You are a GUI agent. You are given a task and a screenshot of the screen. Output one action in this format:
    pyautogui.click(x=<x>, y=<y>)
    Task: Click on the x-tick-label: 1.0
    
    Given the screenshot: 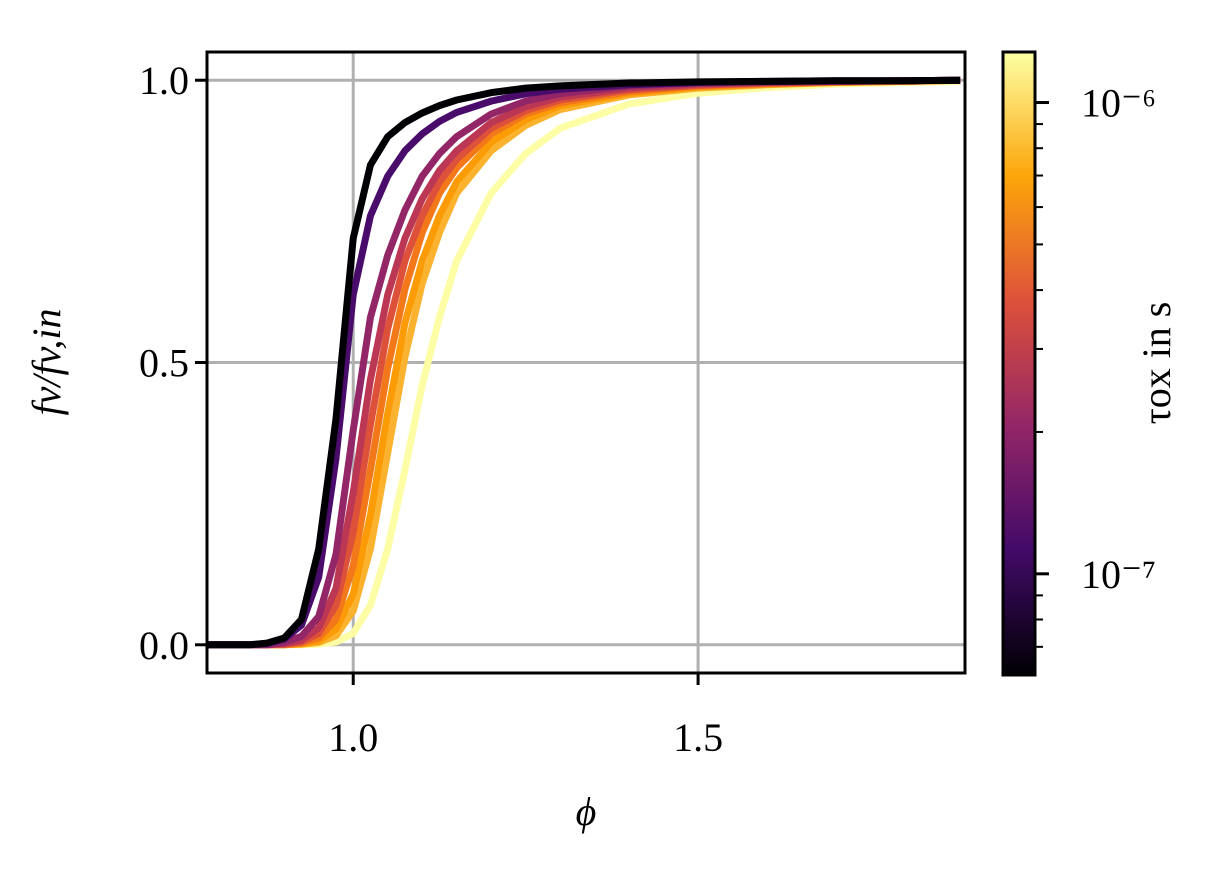 What is the action you would take?
    pyautogui.click(x=353, y=737)
    